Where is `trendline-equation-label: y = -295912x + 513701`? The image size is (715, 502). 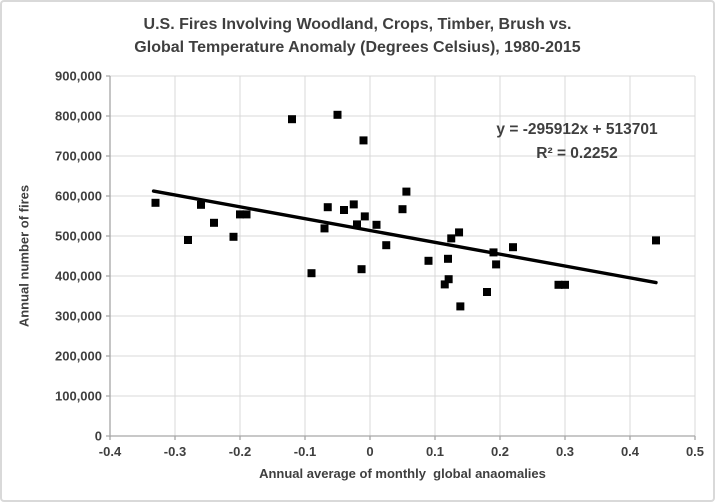
trendline-equation-label: y = -295912x + 513701 is located at coordinates (577, 129).